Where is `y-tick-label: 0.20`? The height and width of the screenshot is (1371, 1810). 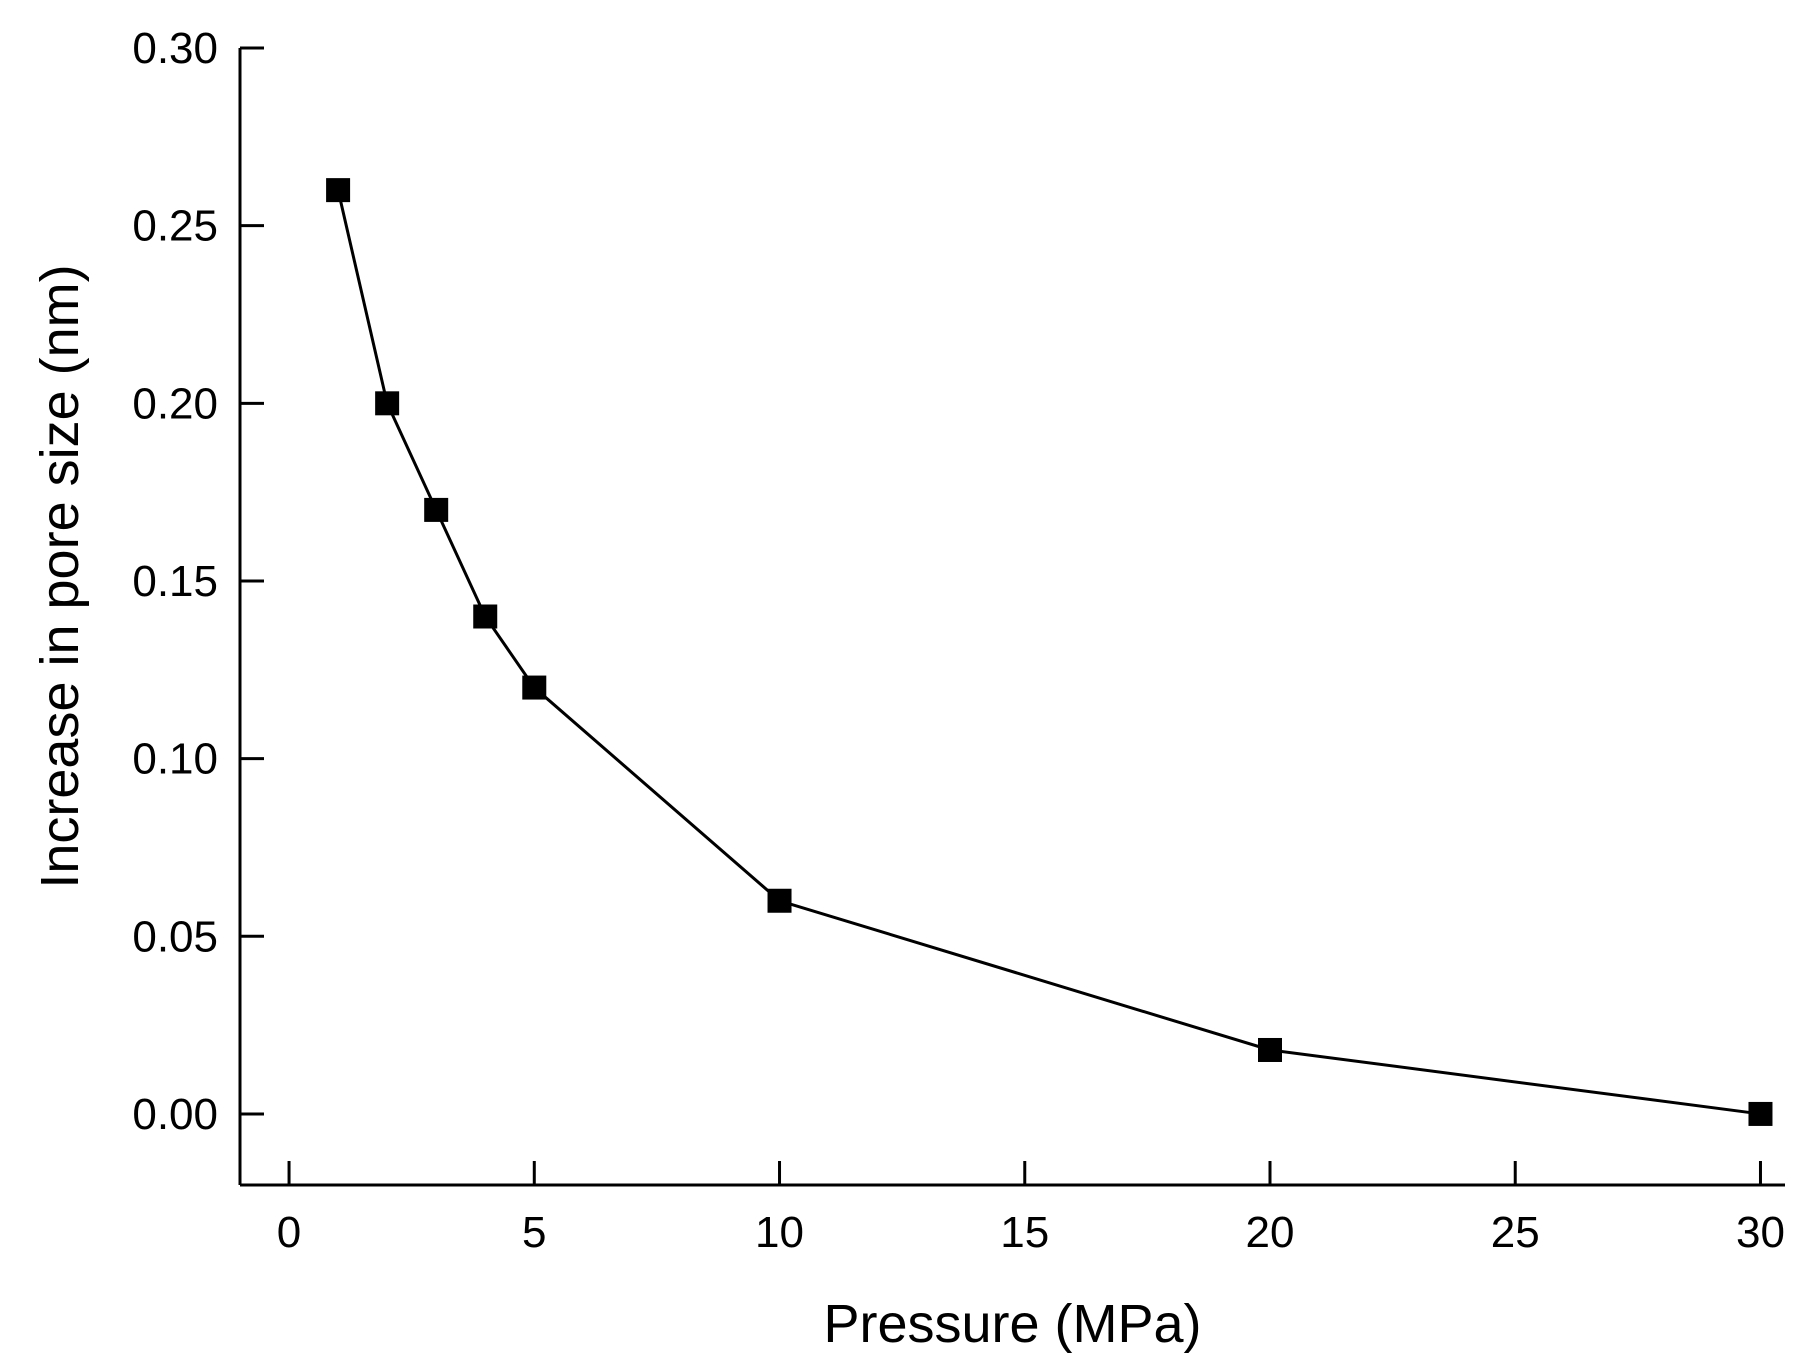 y-tick-label: 0.20 is located at coordinates (175, 403).